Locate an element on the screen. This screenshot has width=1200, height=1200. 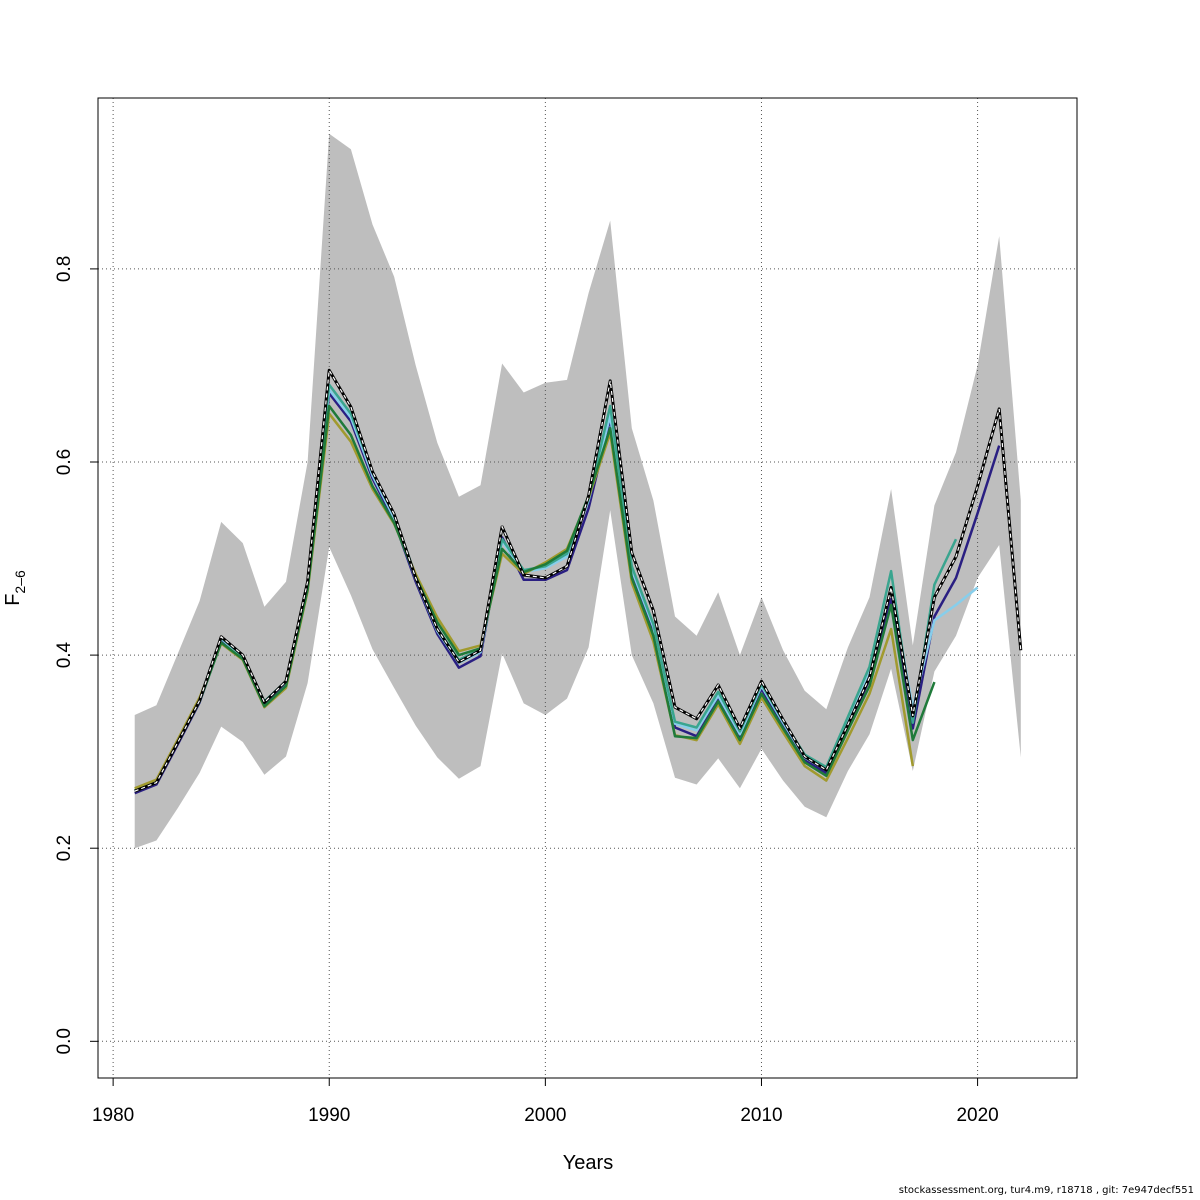
svg-text: F2–6 is located at coordinates (15, 588).